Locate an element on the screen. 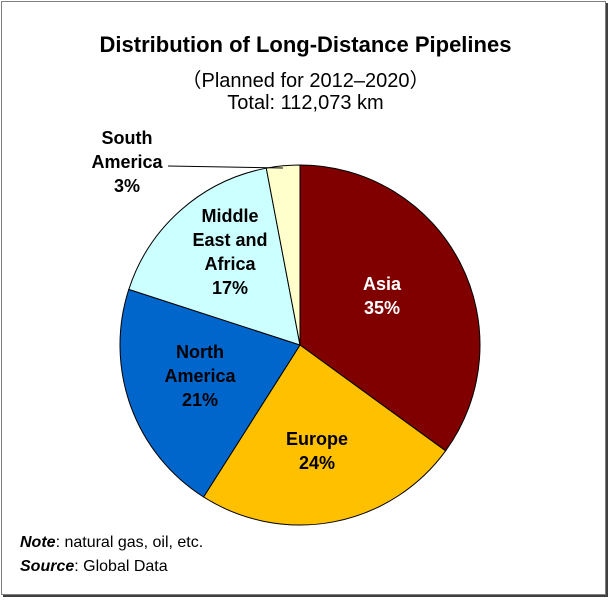 The width and height of the screenshot is (611, 600). chart-subtitle: （Planned for 2012–2020） is located at coordinates (305, 81).